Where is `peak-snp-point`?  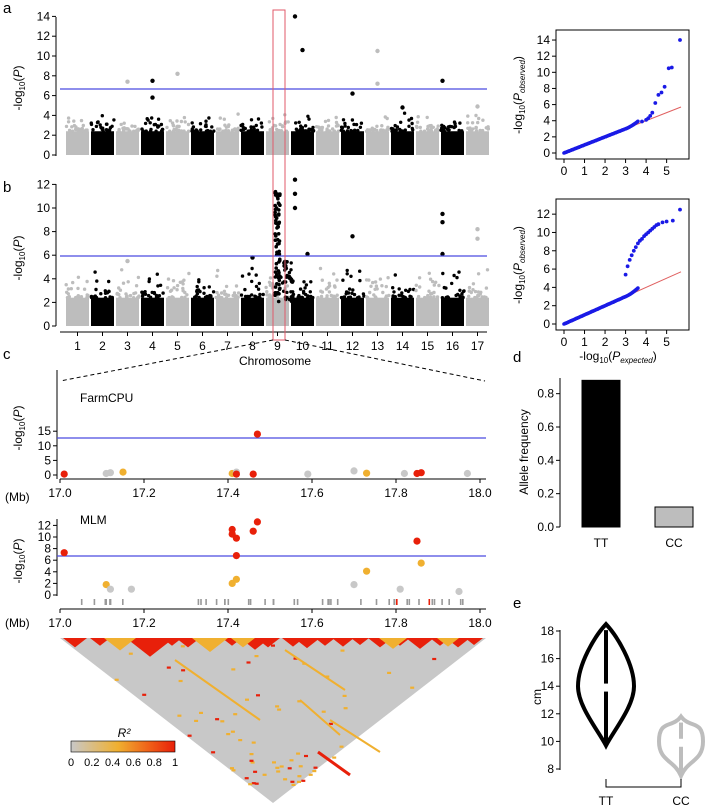
peak-snp-point is located at coordinates (307, 254).